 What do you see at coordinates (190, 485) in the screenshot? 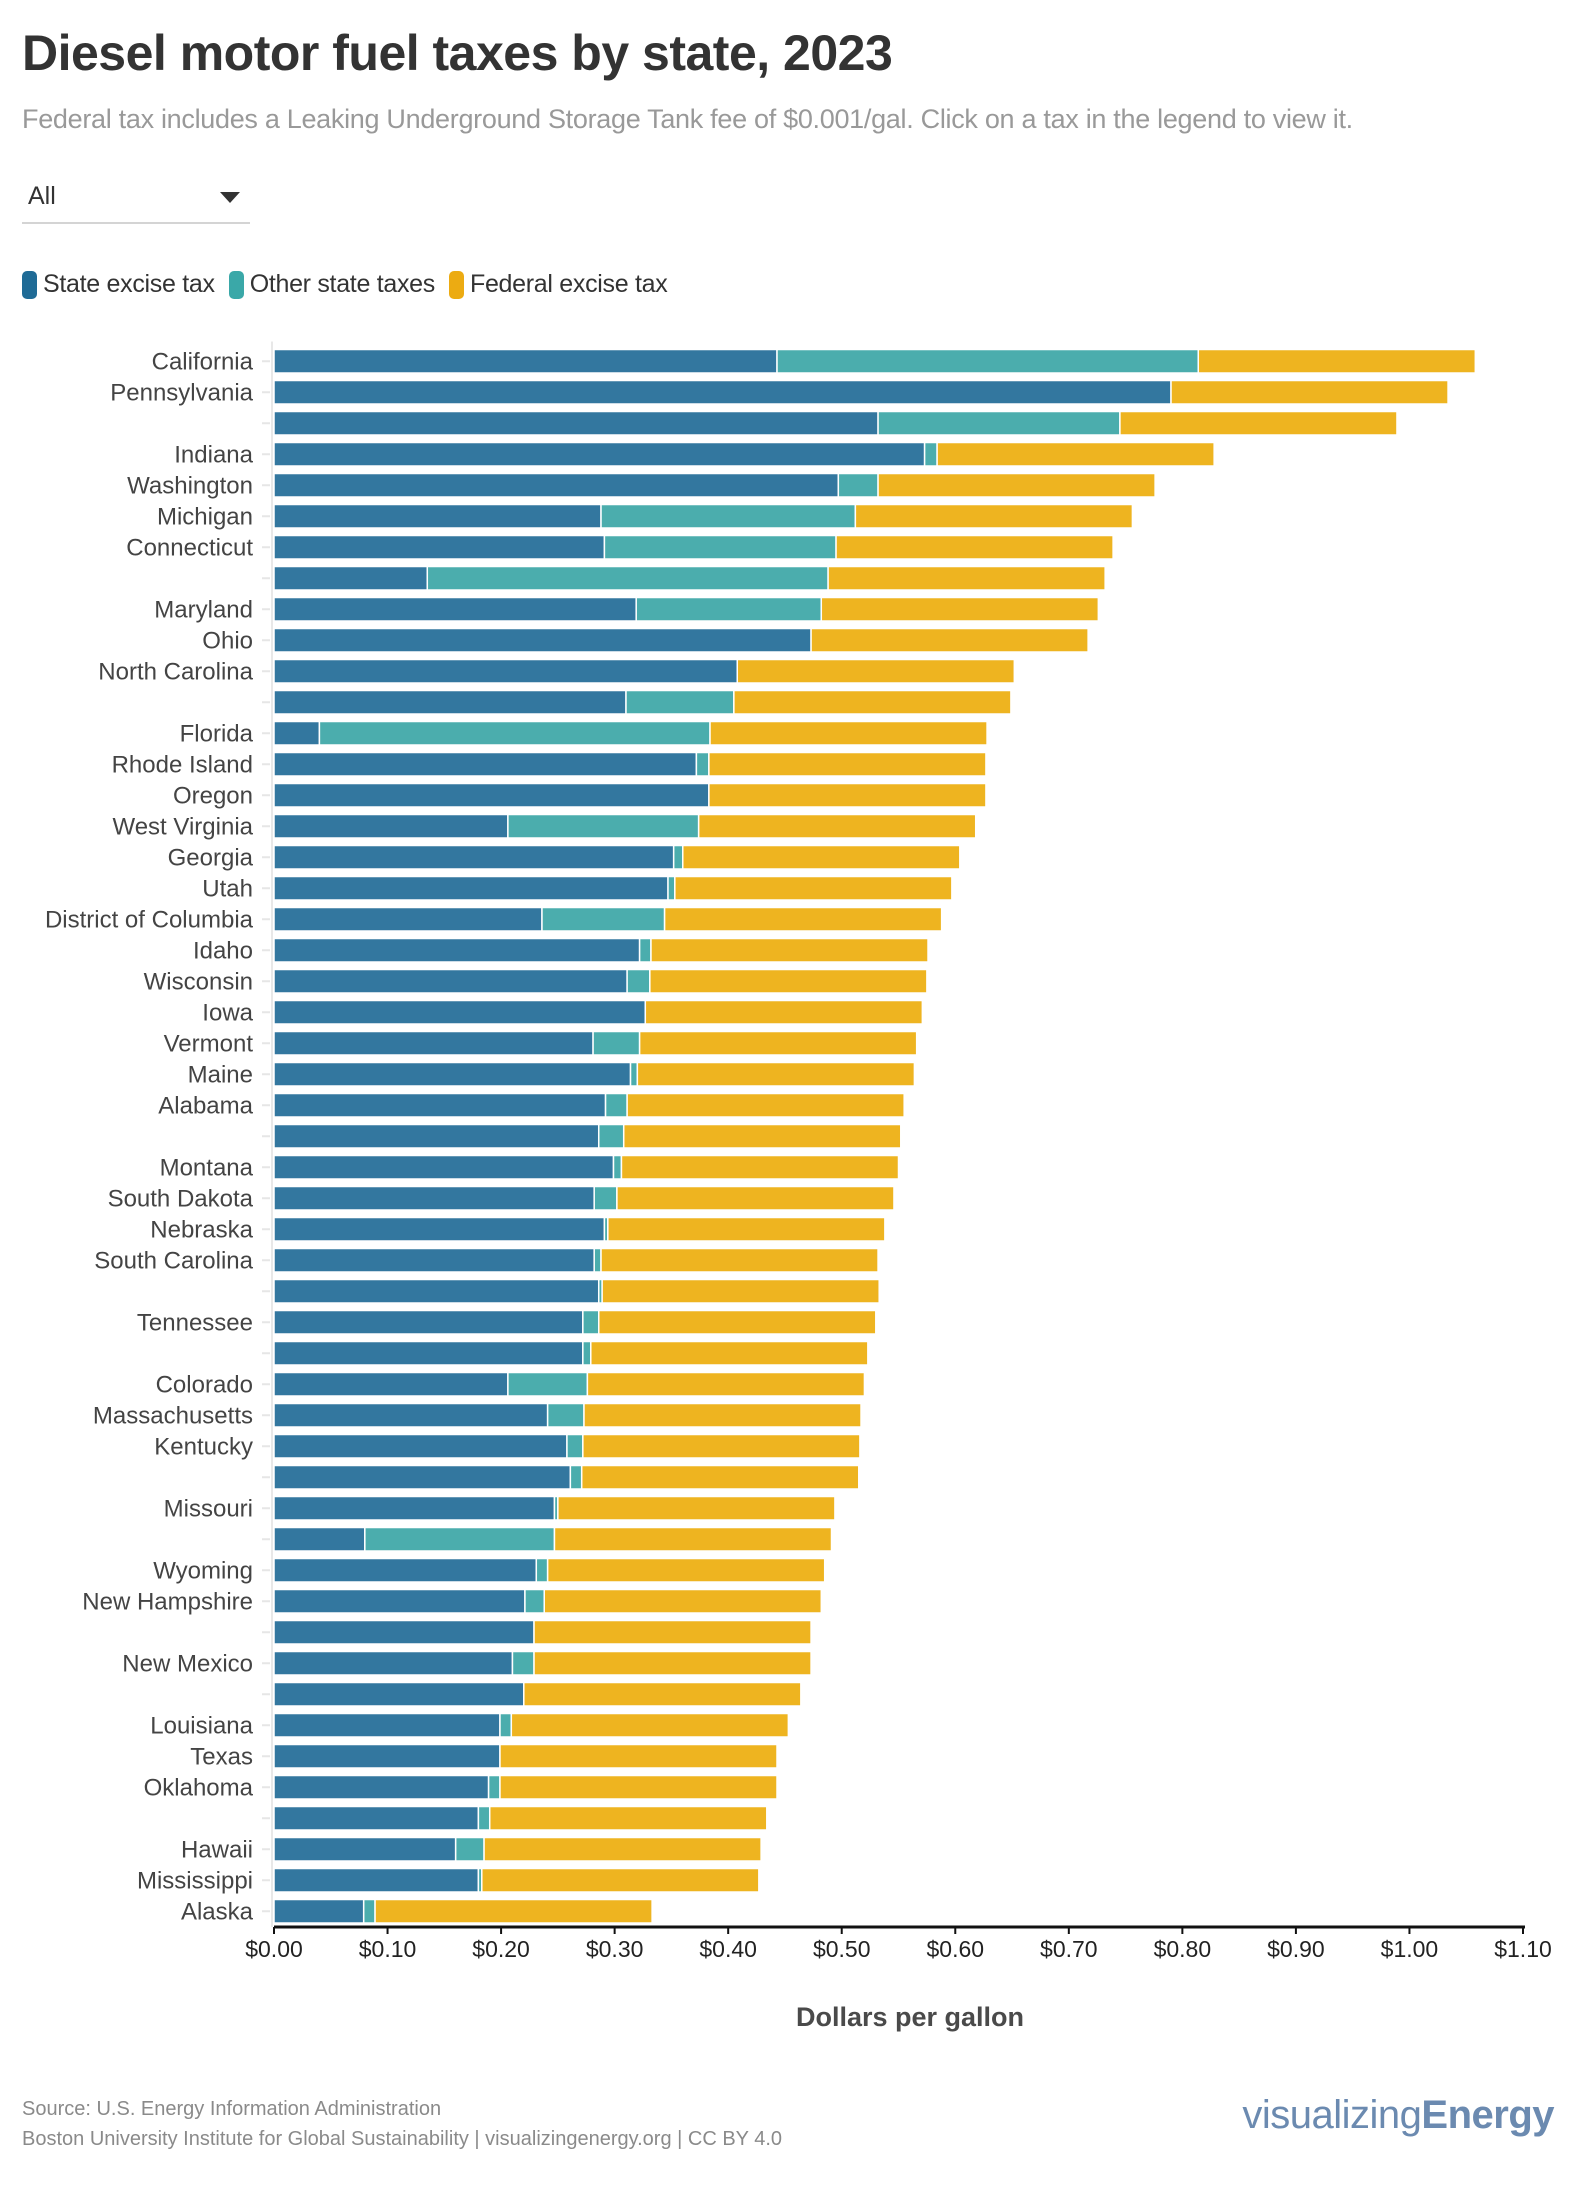
I see `y-tick-label: Washington` at bounding box center [190, 485].